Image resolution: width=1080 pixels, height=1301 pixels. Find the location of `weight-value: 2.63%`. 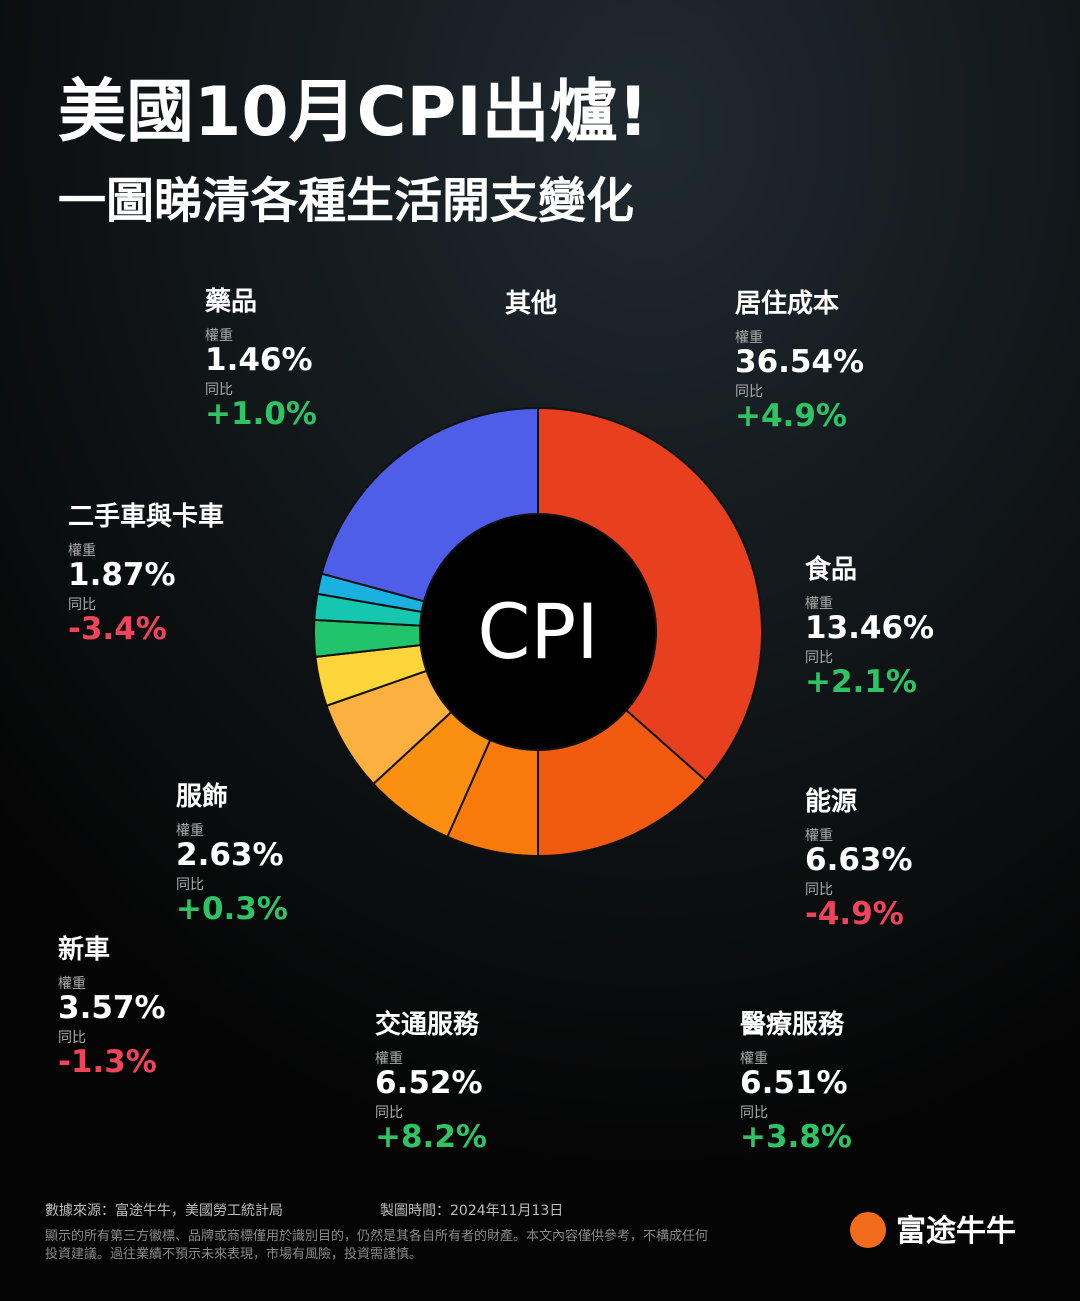

weight-value: 2.63% is located at coordinates (230, 855).